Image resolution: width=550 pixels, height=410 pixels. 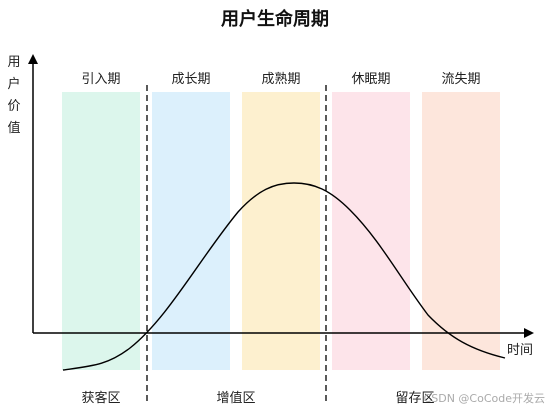 I want to click on zone-label-acquisition: 获客区, so click(x=100, y=398).